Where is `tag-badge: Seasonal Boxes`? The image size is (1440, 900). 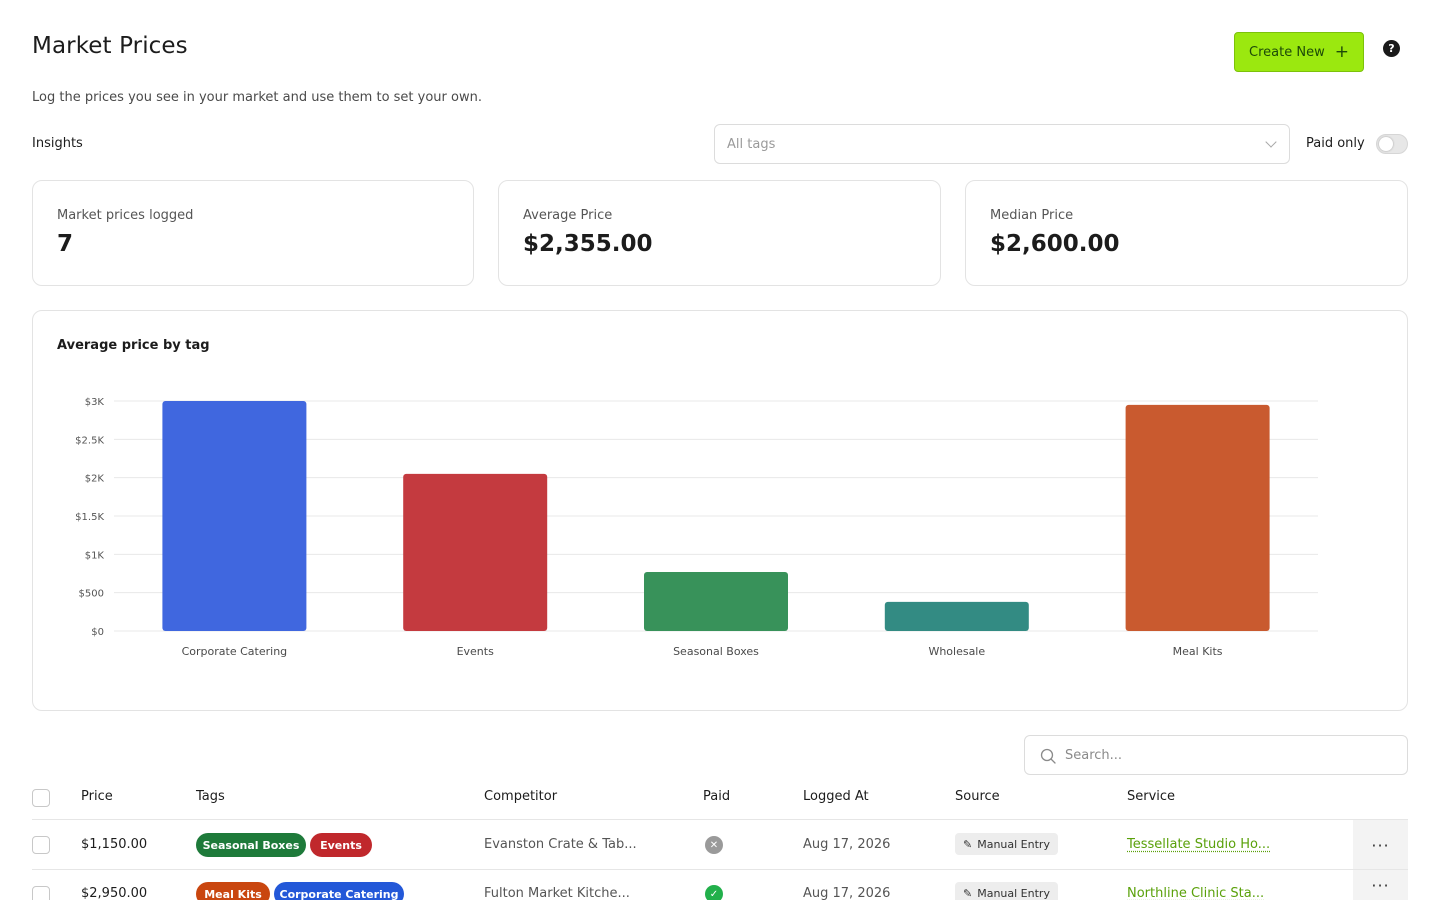 tag-badge: Seasonal Boxes is located at coordinates (251, 845).